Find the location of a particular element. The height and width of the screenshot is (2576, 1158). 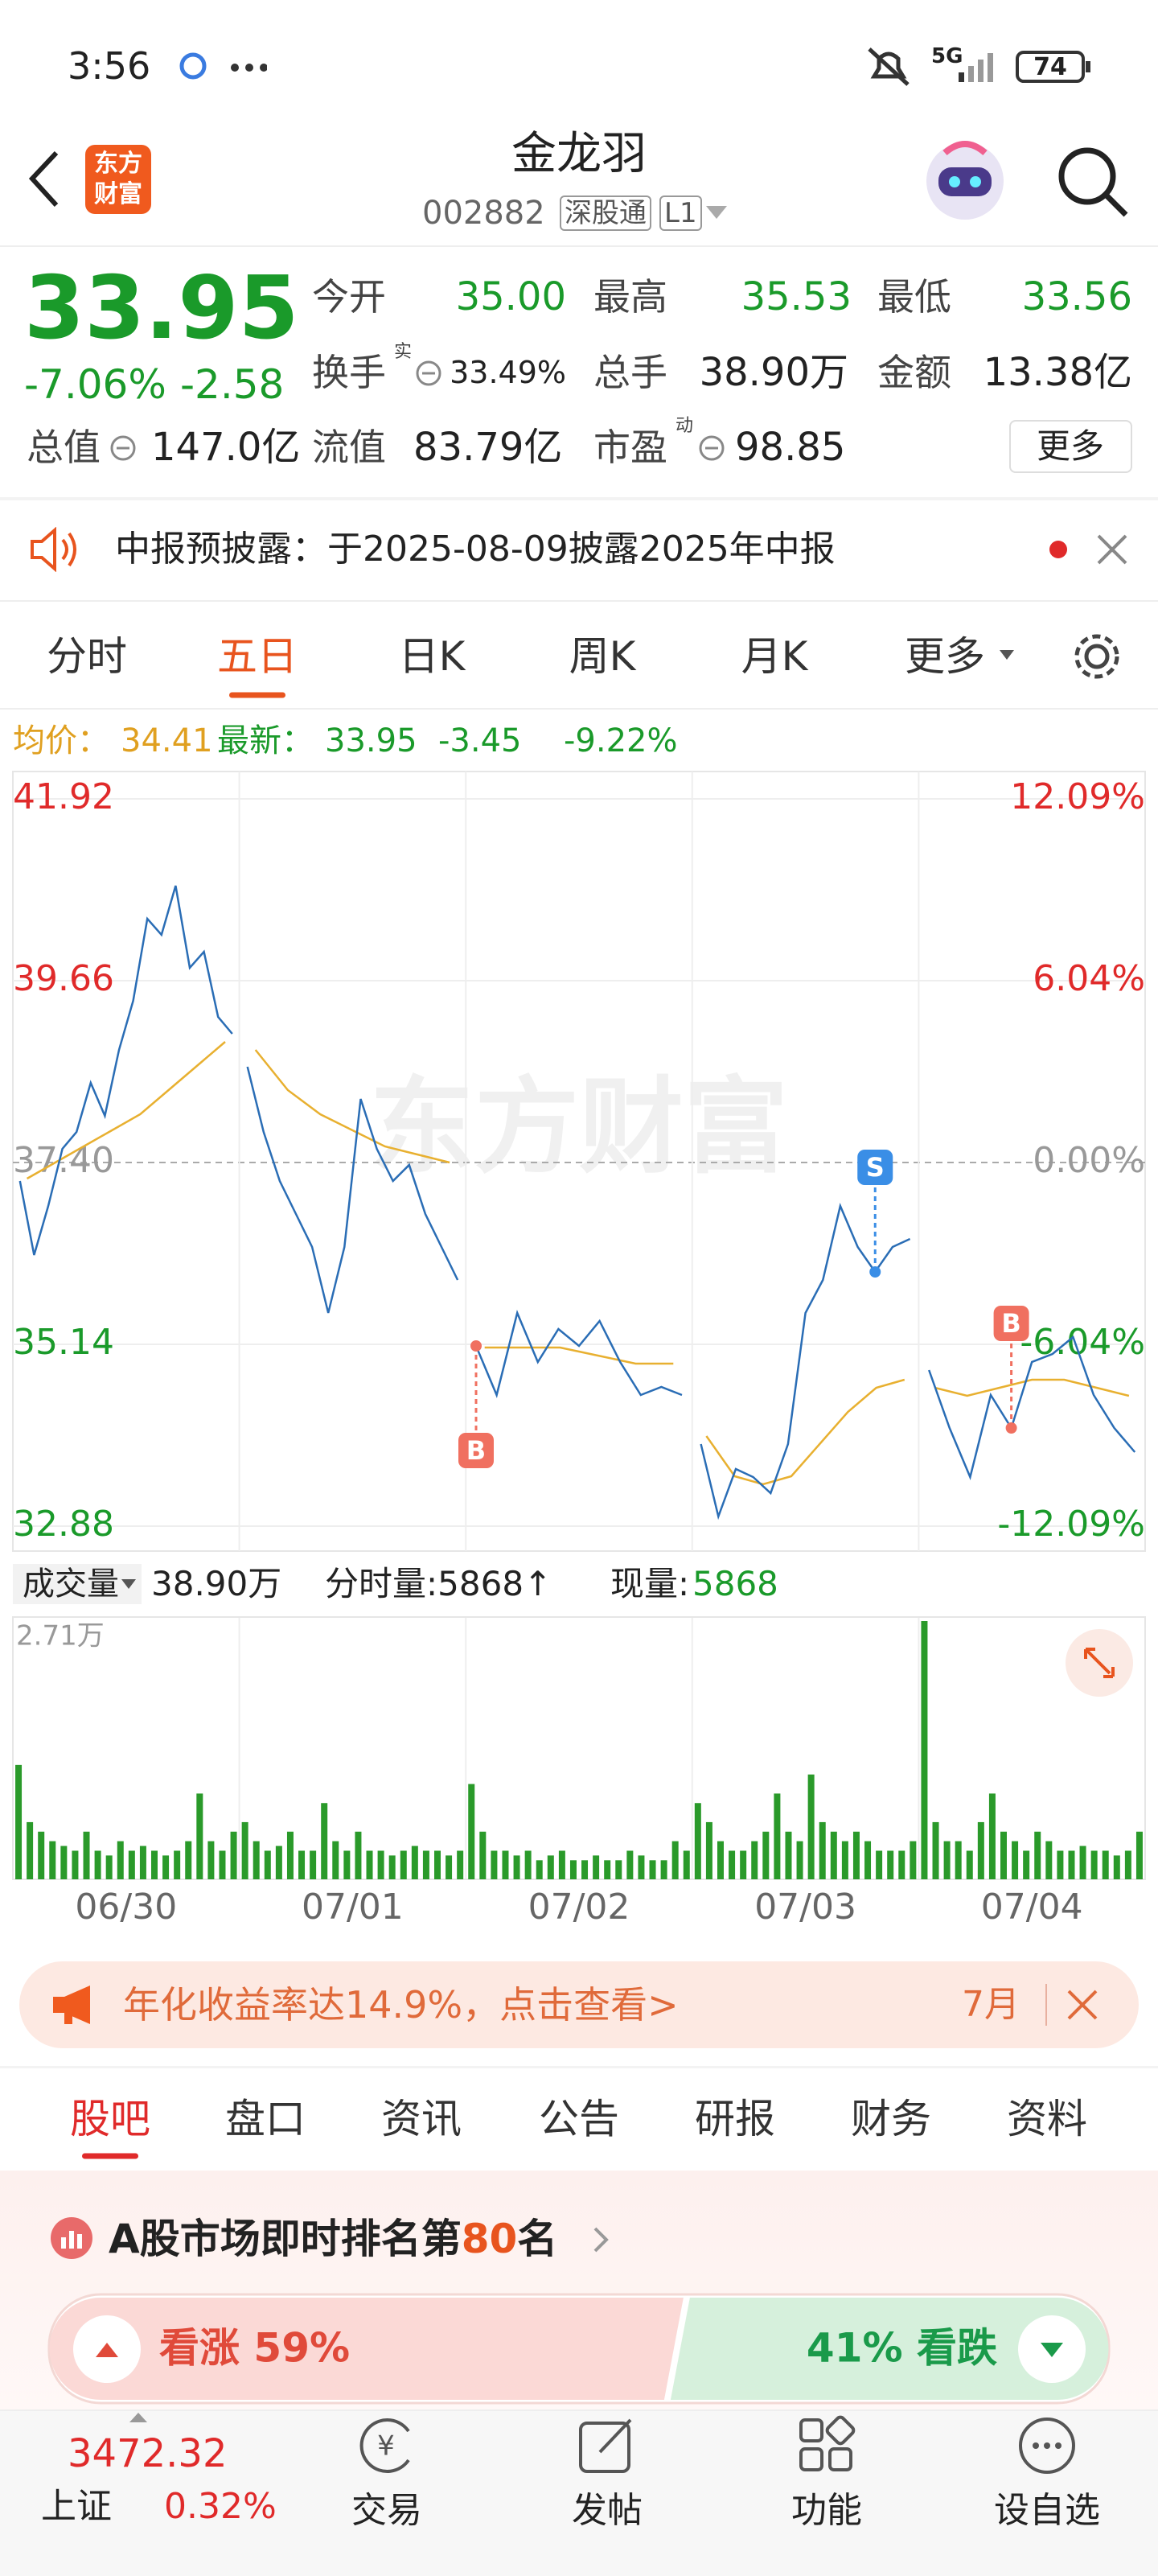

status-icons is located at coordinates (223, 66).